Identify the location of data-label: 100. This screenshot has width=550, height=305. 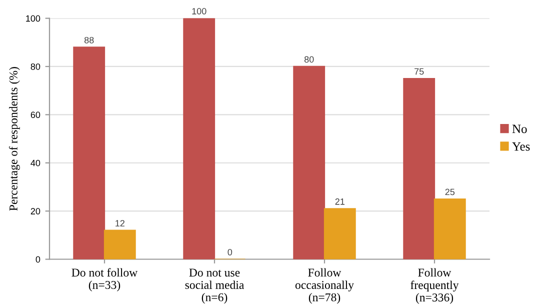
(199, 11).